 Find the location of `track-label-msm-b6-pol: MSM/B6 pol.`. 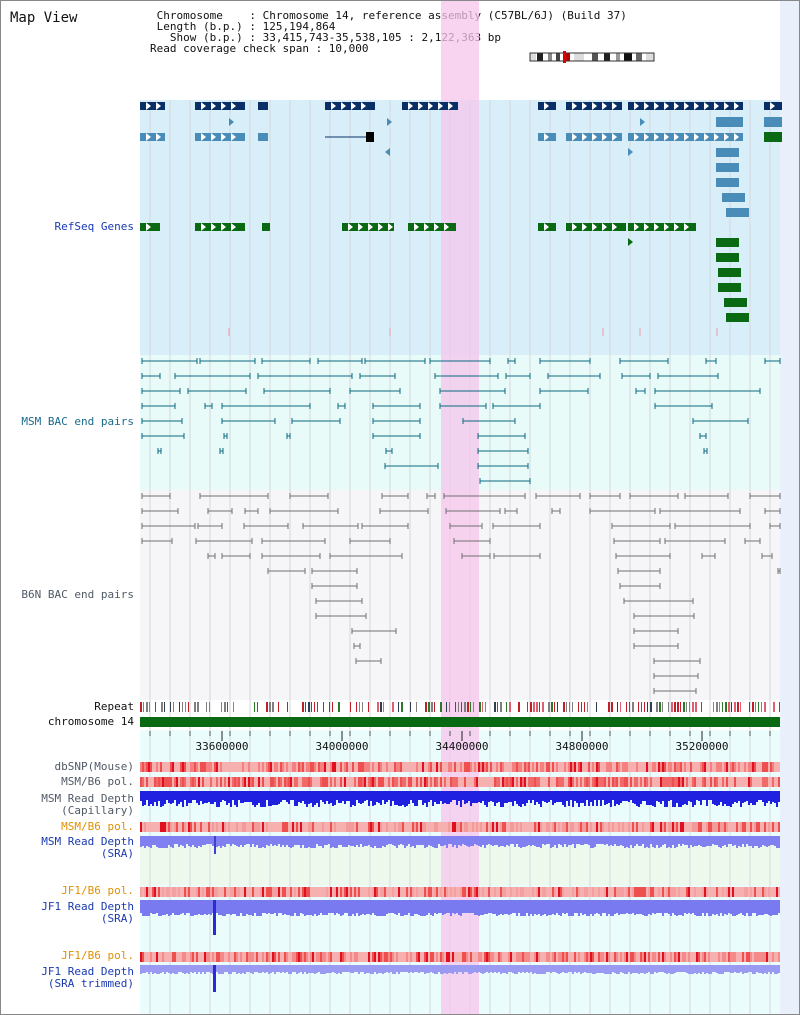

track-label-msm-b6-pol: MSM/B6 pol. is located at coordinates (97, 781).